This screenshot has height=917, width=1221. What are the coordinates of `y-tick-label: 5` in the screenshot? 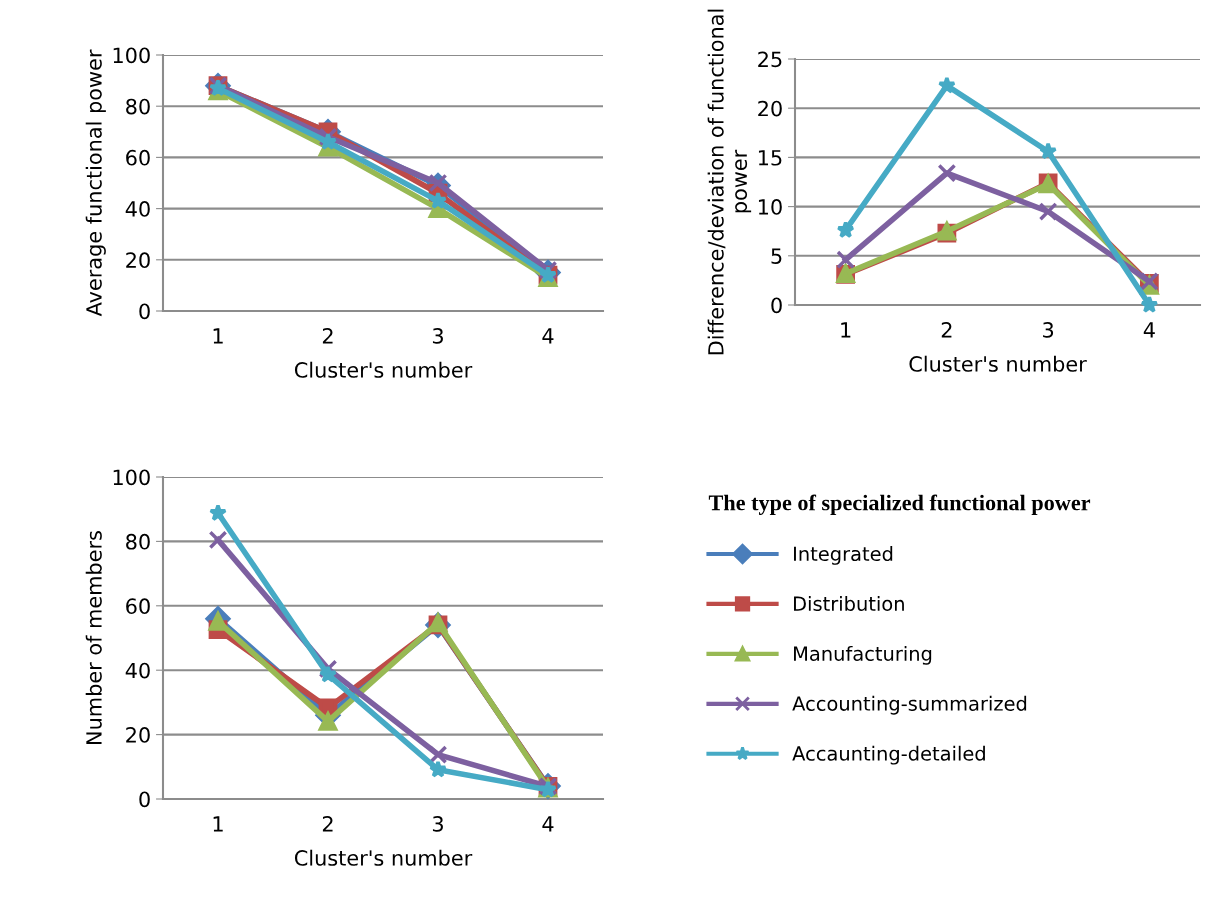 It's located at (776, 256).